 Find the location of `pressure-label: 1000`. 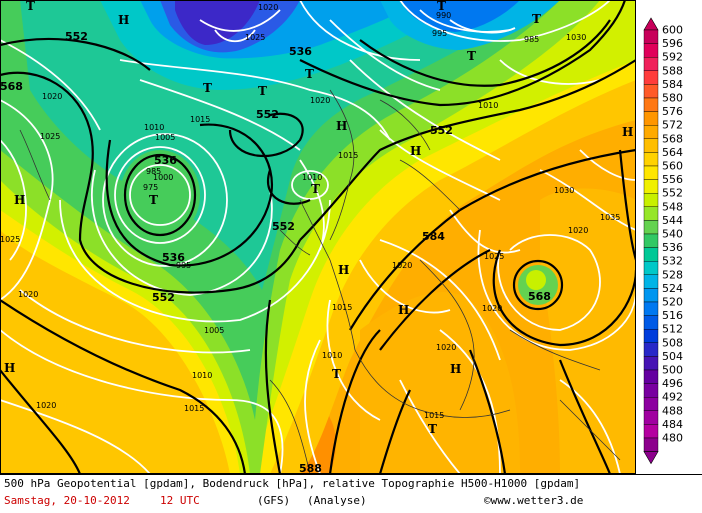

pressure-label: 1000 is located at coordinates (163, 177).